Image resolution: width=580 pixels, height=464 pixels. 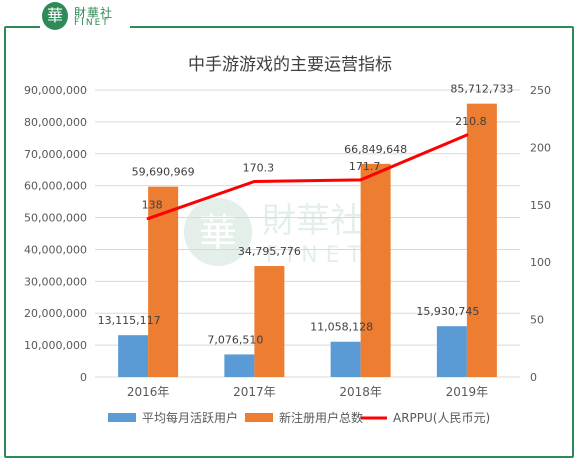 I want to click on finet-logo: 華 財華社 FINET, so click(x=85, y=17).